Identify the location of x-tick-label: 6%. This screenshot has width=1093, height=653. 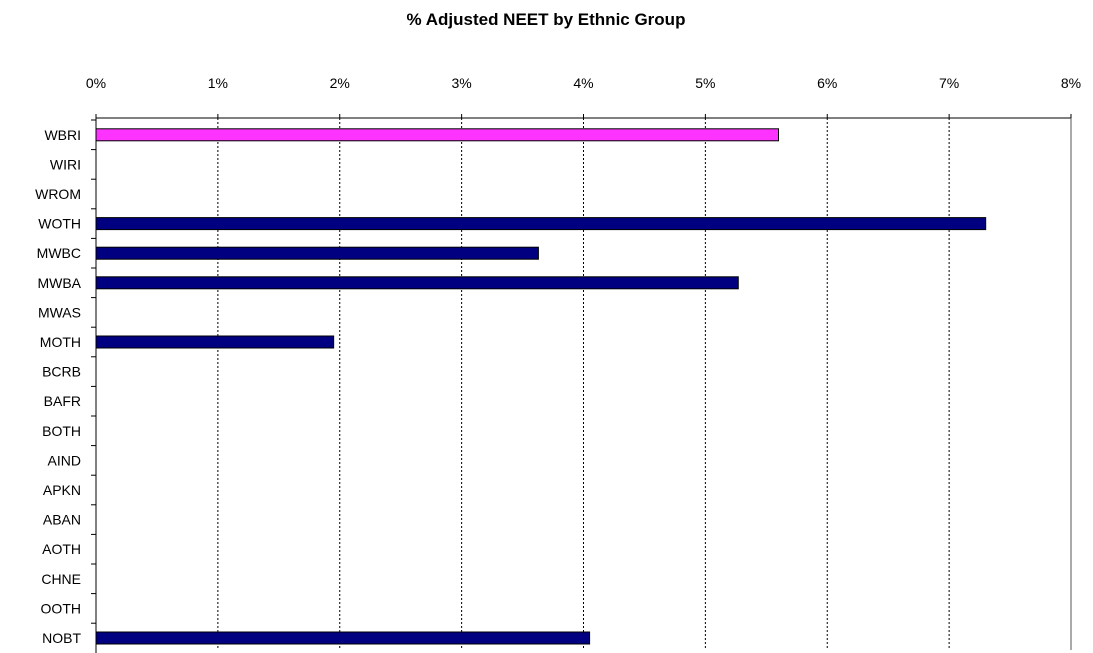
(827, 83).